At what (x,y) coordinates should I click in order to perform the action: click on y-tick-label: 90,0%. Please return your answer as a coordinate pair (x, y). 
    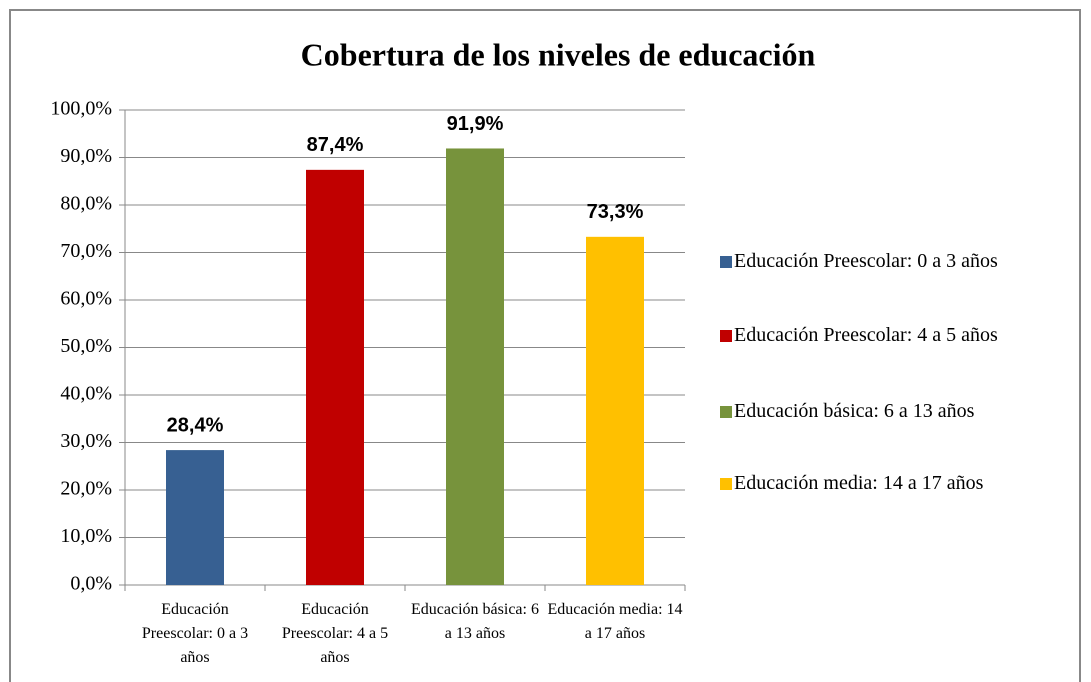
    Looking at the image, I should click on (86, 156).